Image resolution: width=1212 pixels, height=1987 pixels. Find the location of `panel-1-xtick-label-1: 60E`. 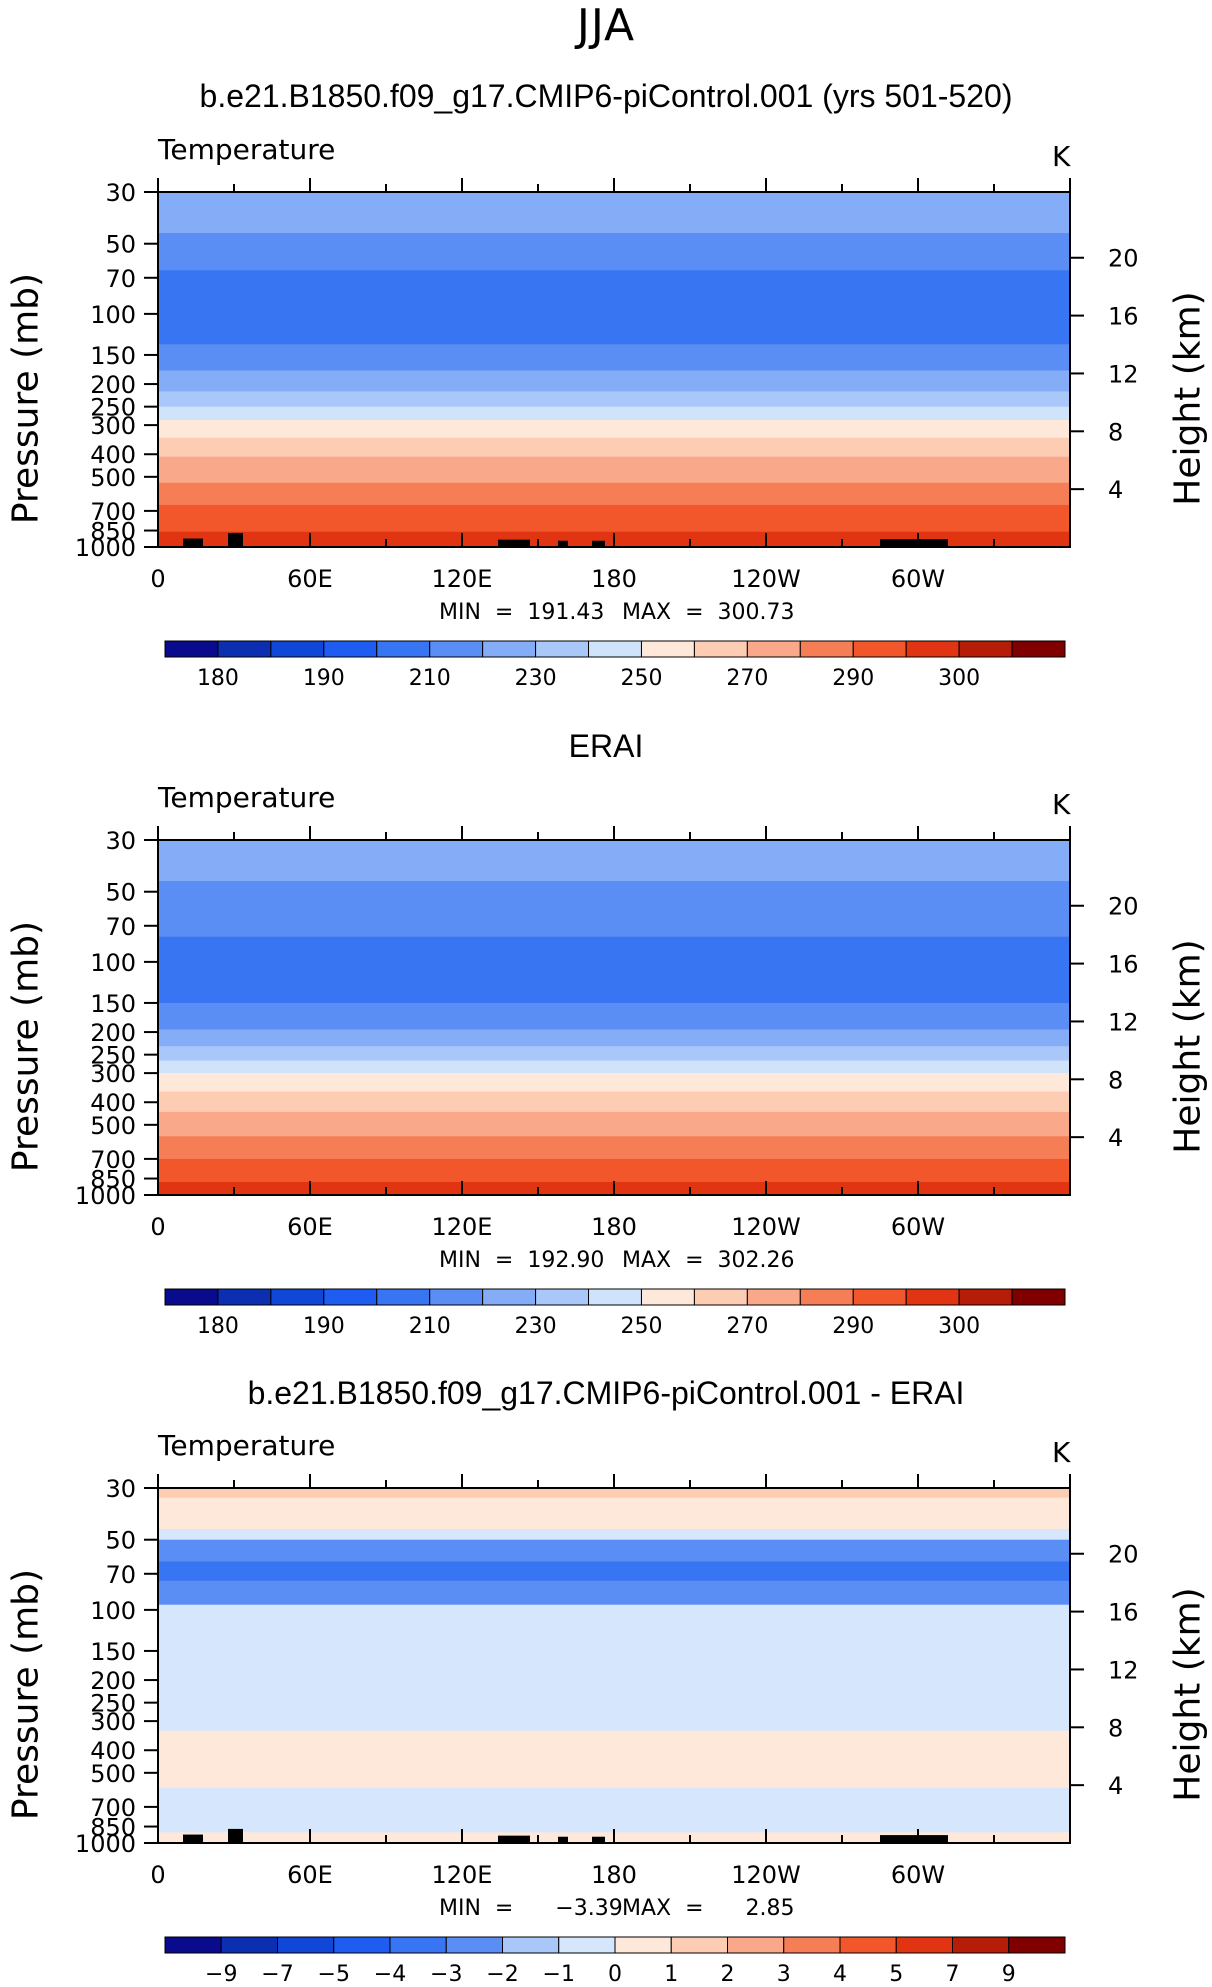

panel-1-xtick-label-1: 60E is located at coordinates (310, 579).